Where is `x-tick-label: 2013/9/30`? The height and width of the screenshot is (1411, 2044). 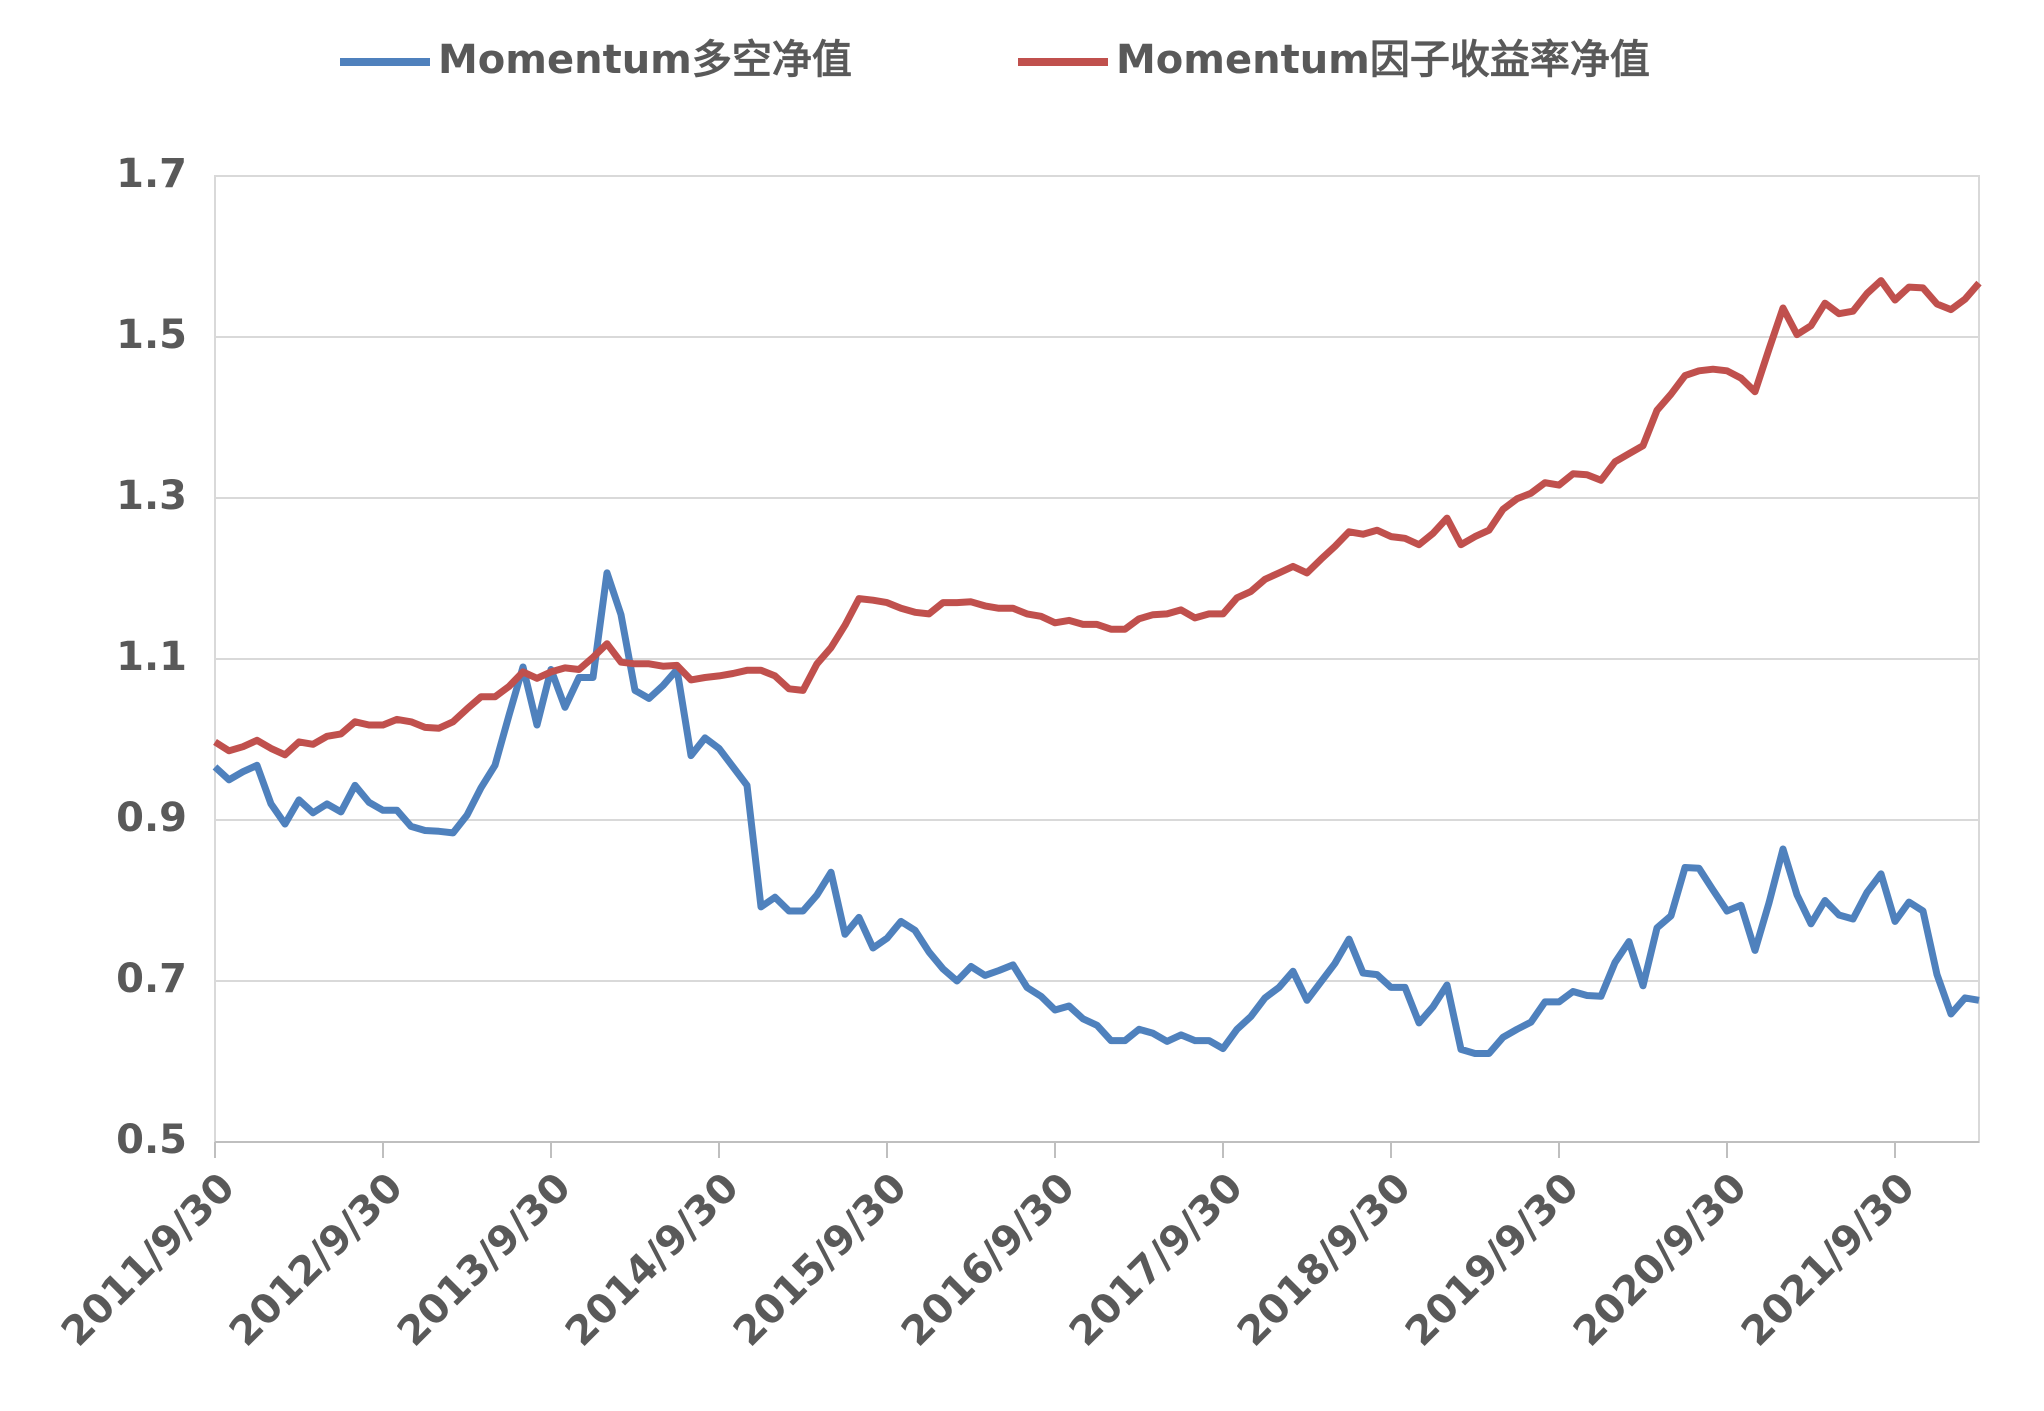 x-tick-label: 2013/9/30 is located at coordinates (484, 1259).